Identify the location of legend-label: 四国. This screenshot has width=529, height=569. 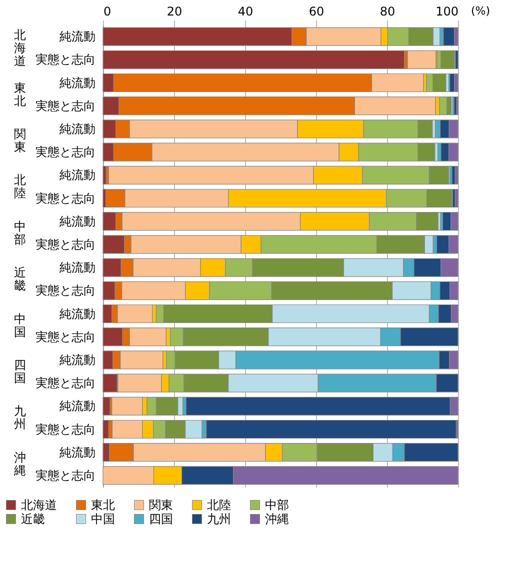
(161, 519).